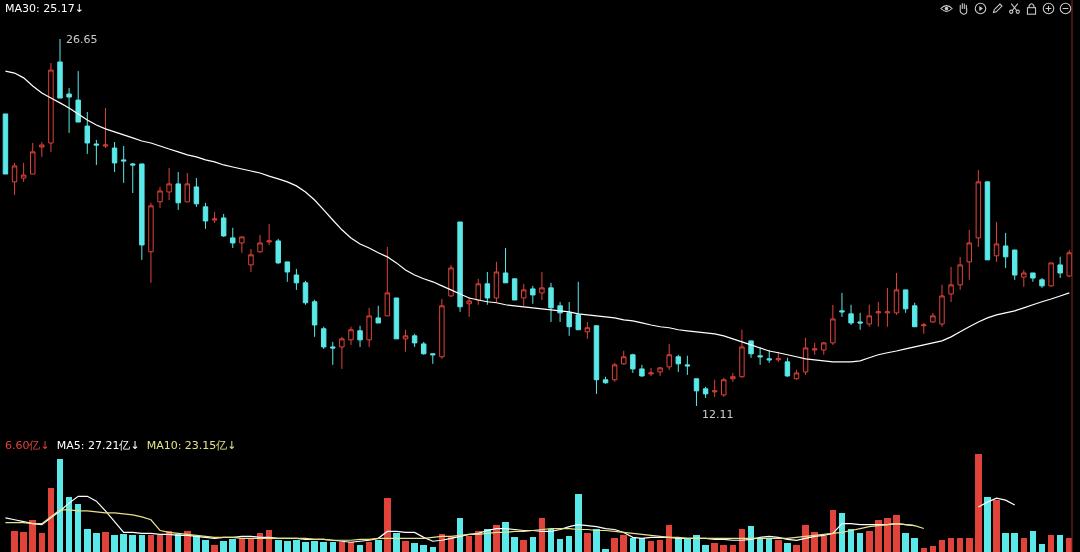 The image size is (1080, 552). What do you see at coordinates (718, 414) in the screenshot?
I see `text: 12.11` at bounding box center [718, 414].